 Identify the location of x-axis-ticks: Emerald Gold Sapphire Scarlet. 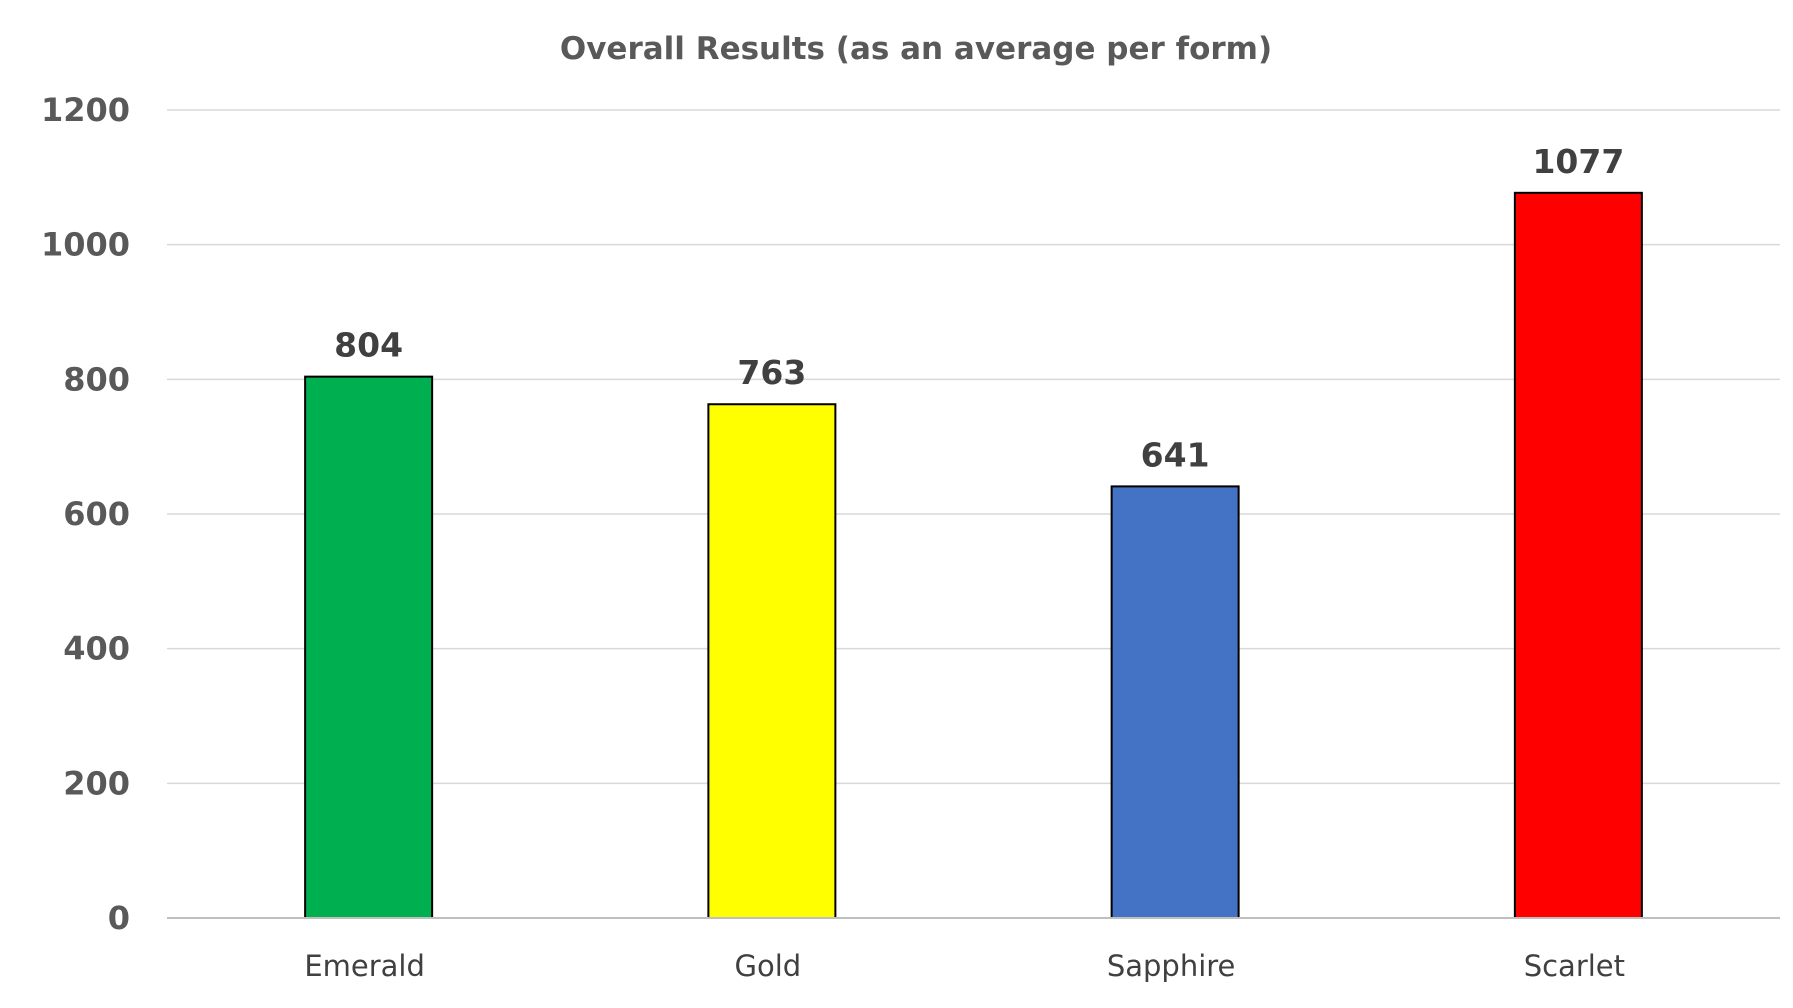
(964, 966).